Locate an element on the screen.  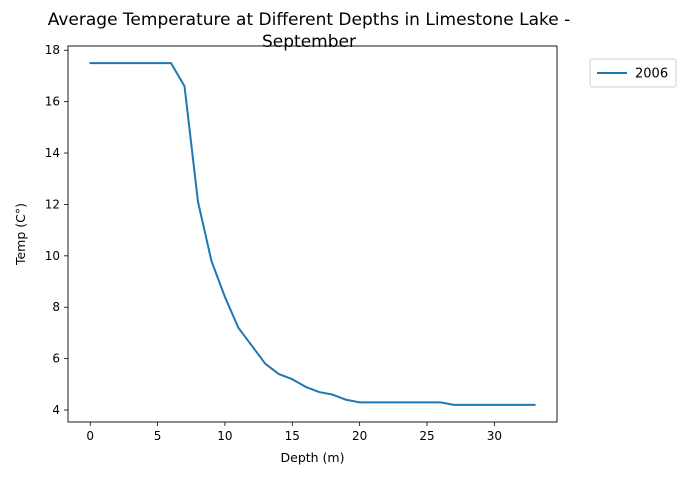
x-tick-label: 0 is located at coordinates (90, 436).